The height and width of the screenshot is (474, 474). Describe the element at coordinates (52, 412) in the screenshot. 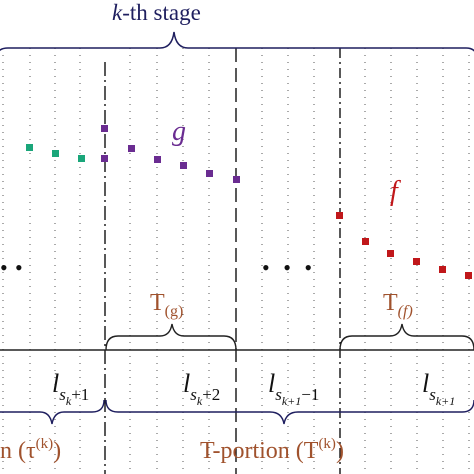

I see `tau-brace` at that location.